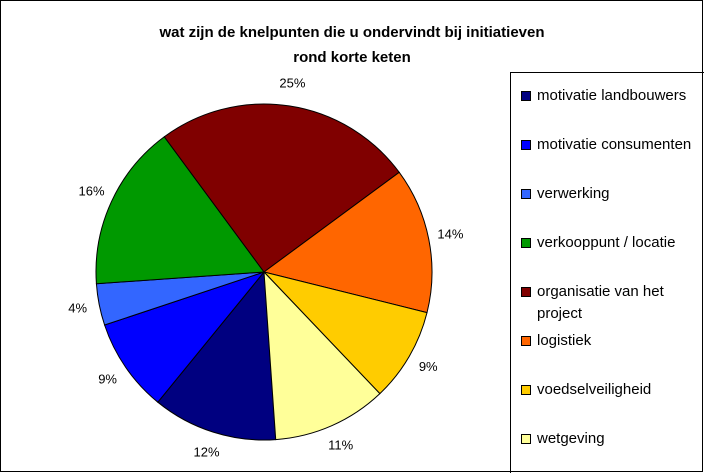  I want to click on data-label: 11%, so click(340, 444).